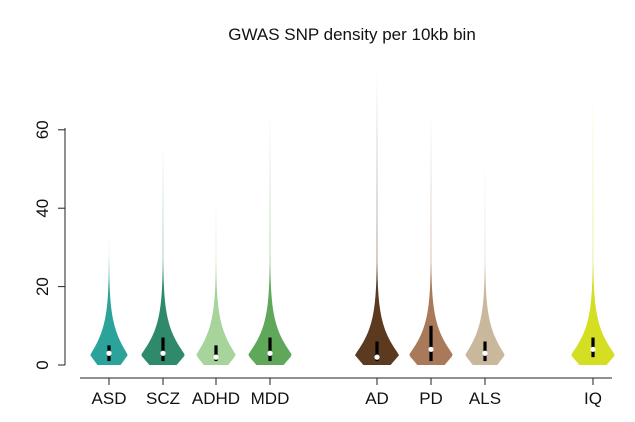 The height and width of the screenshot is (422, 635). What do you see at coordinates (109, 353) in the screenshot?
I see `median-dot-asd` at bounding box center [109, 353].